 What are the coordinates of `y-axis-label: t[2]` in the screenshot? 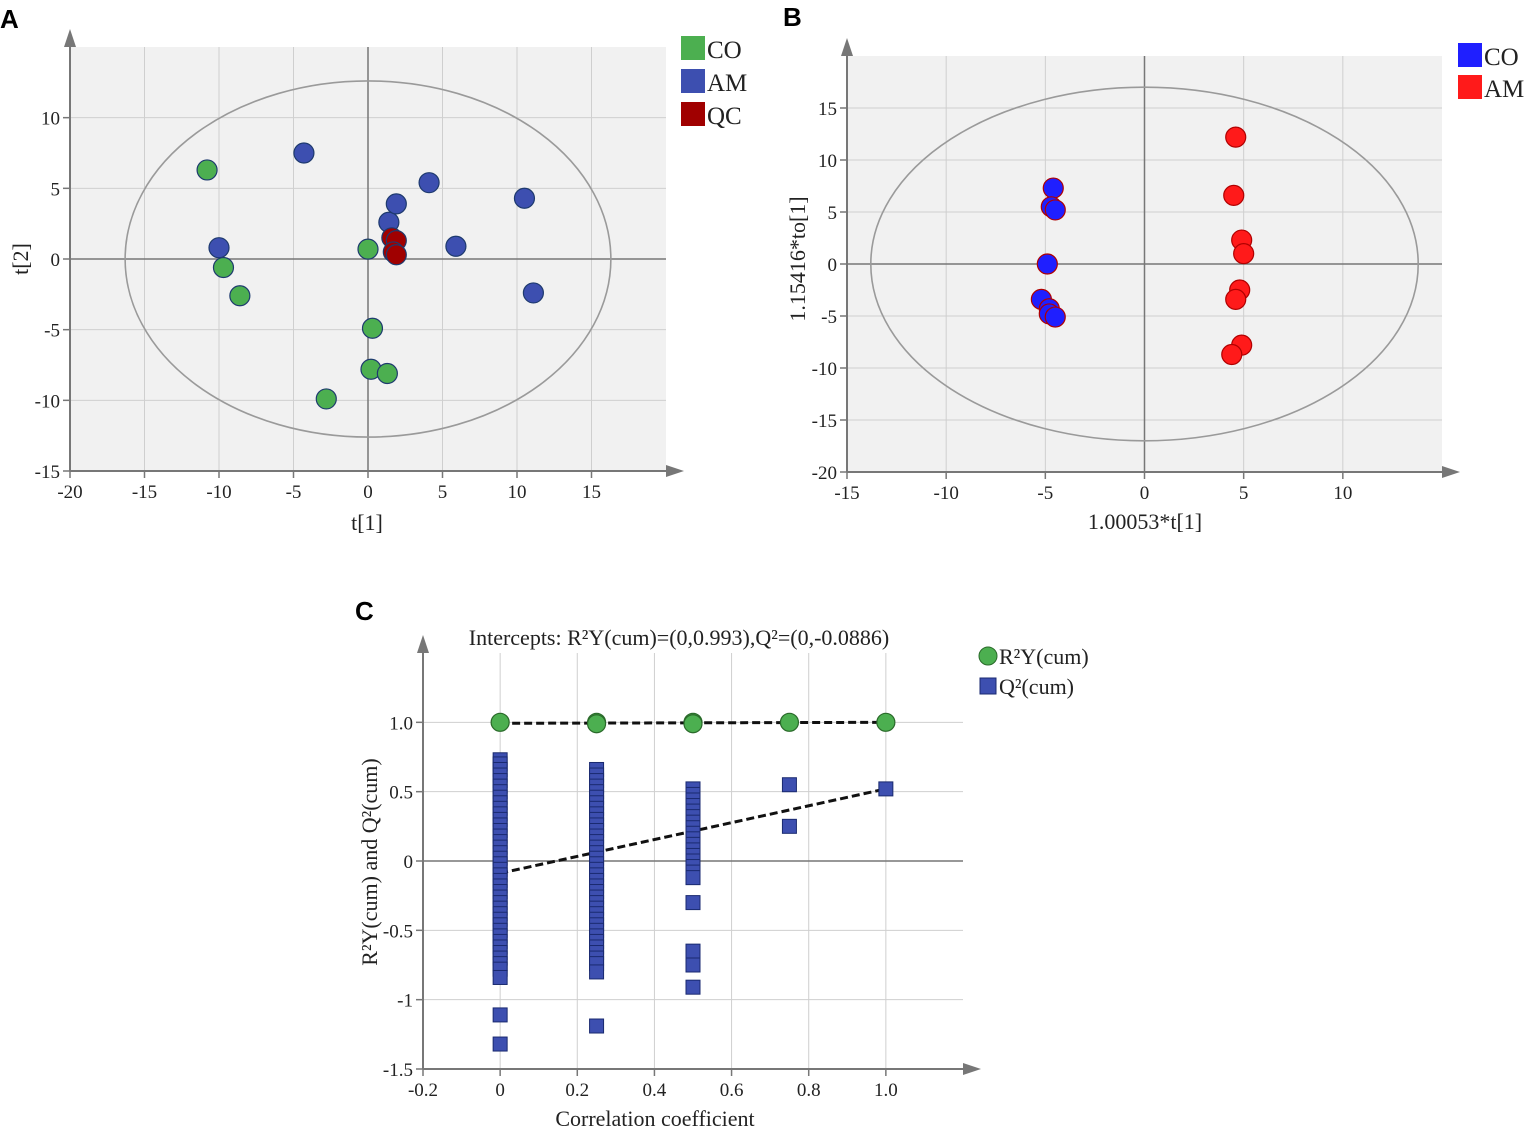 It's located at (20, 259).